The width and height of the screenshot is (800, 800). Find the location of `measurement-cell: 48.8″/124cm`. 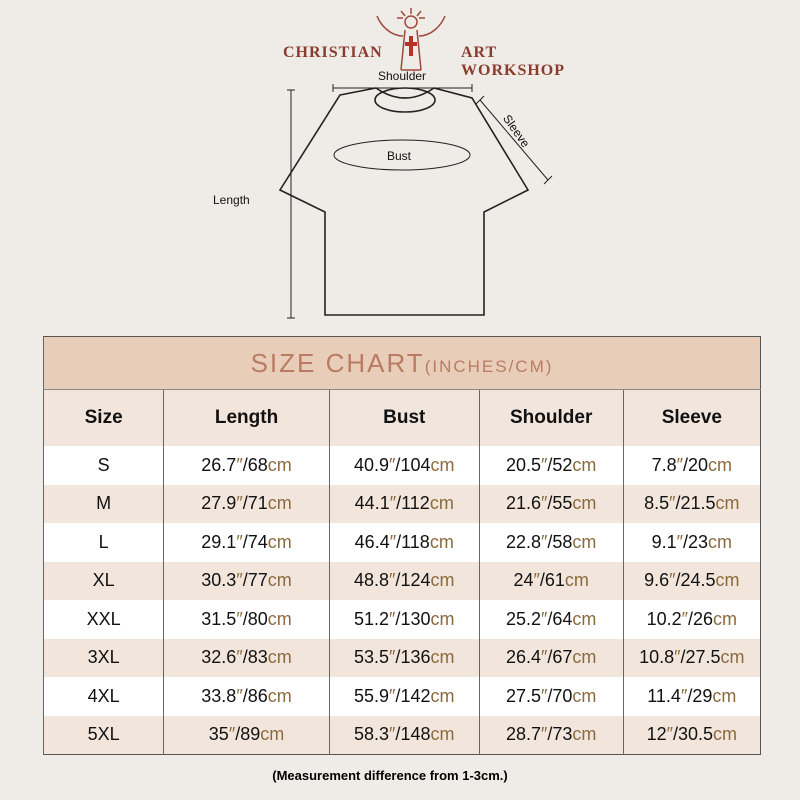

measurement-cell: 48.8″/124cm is located at coordinates (404, 580).